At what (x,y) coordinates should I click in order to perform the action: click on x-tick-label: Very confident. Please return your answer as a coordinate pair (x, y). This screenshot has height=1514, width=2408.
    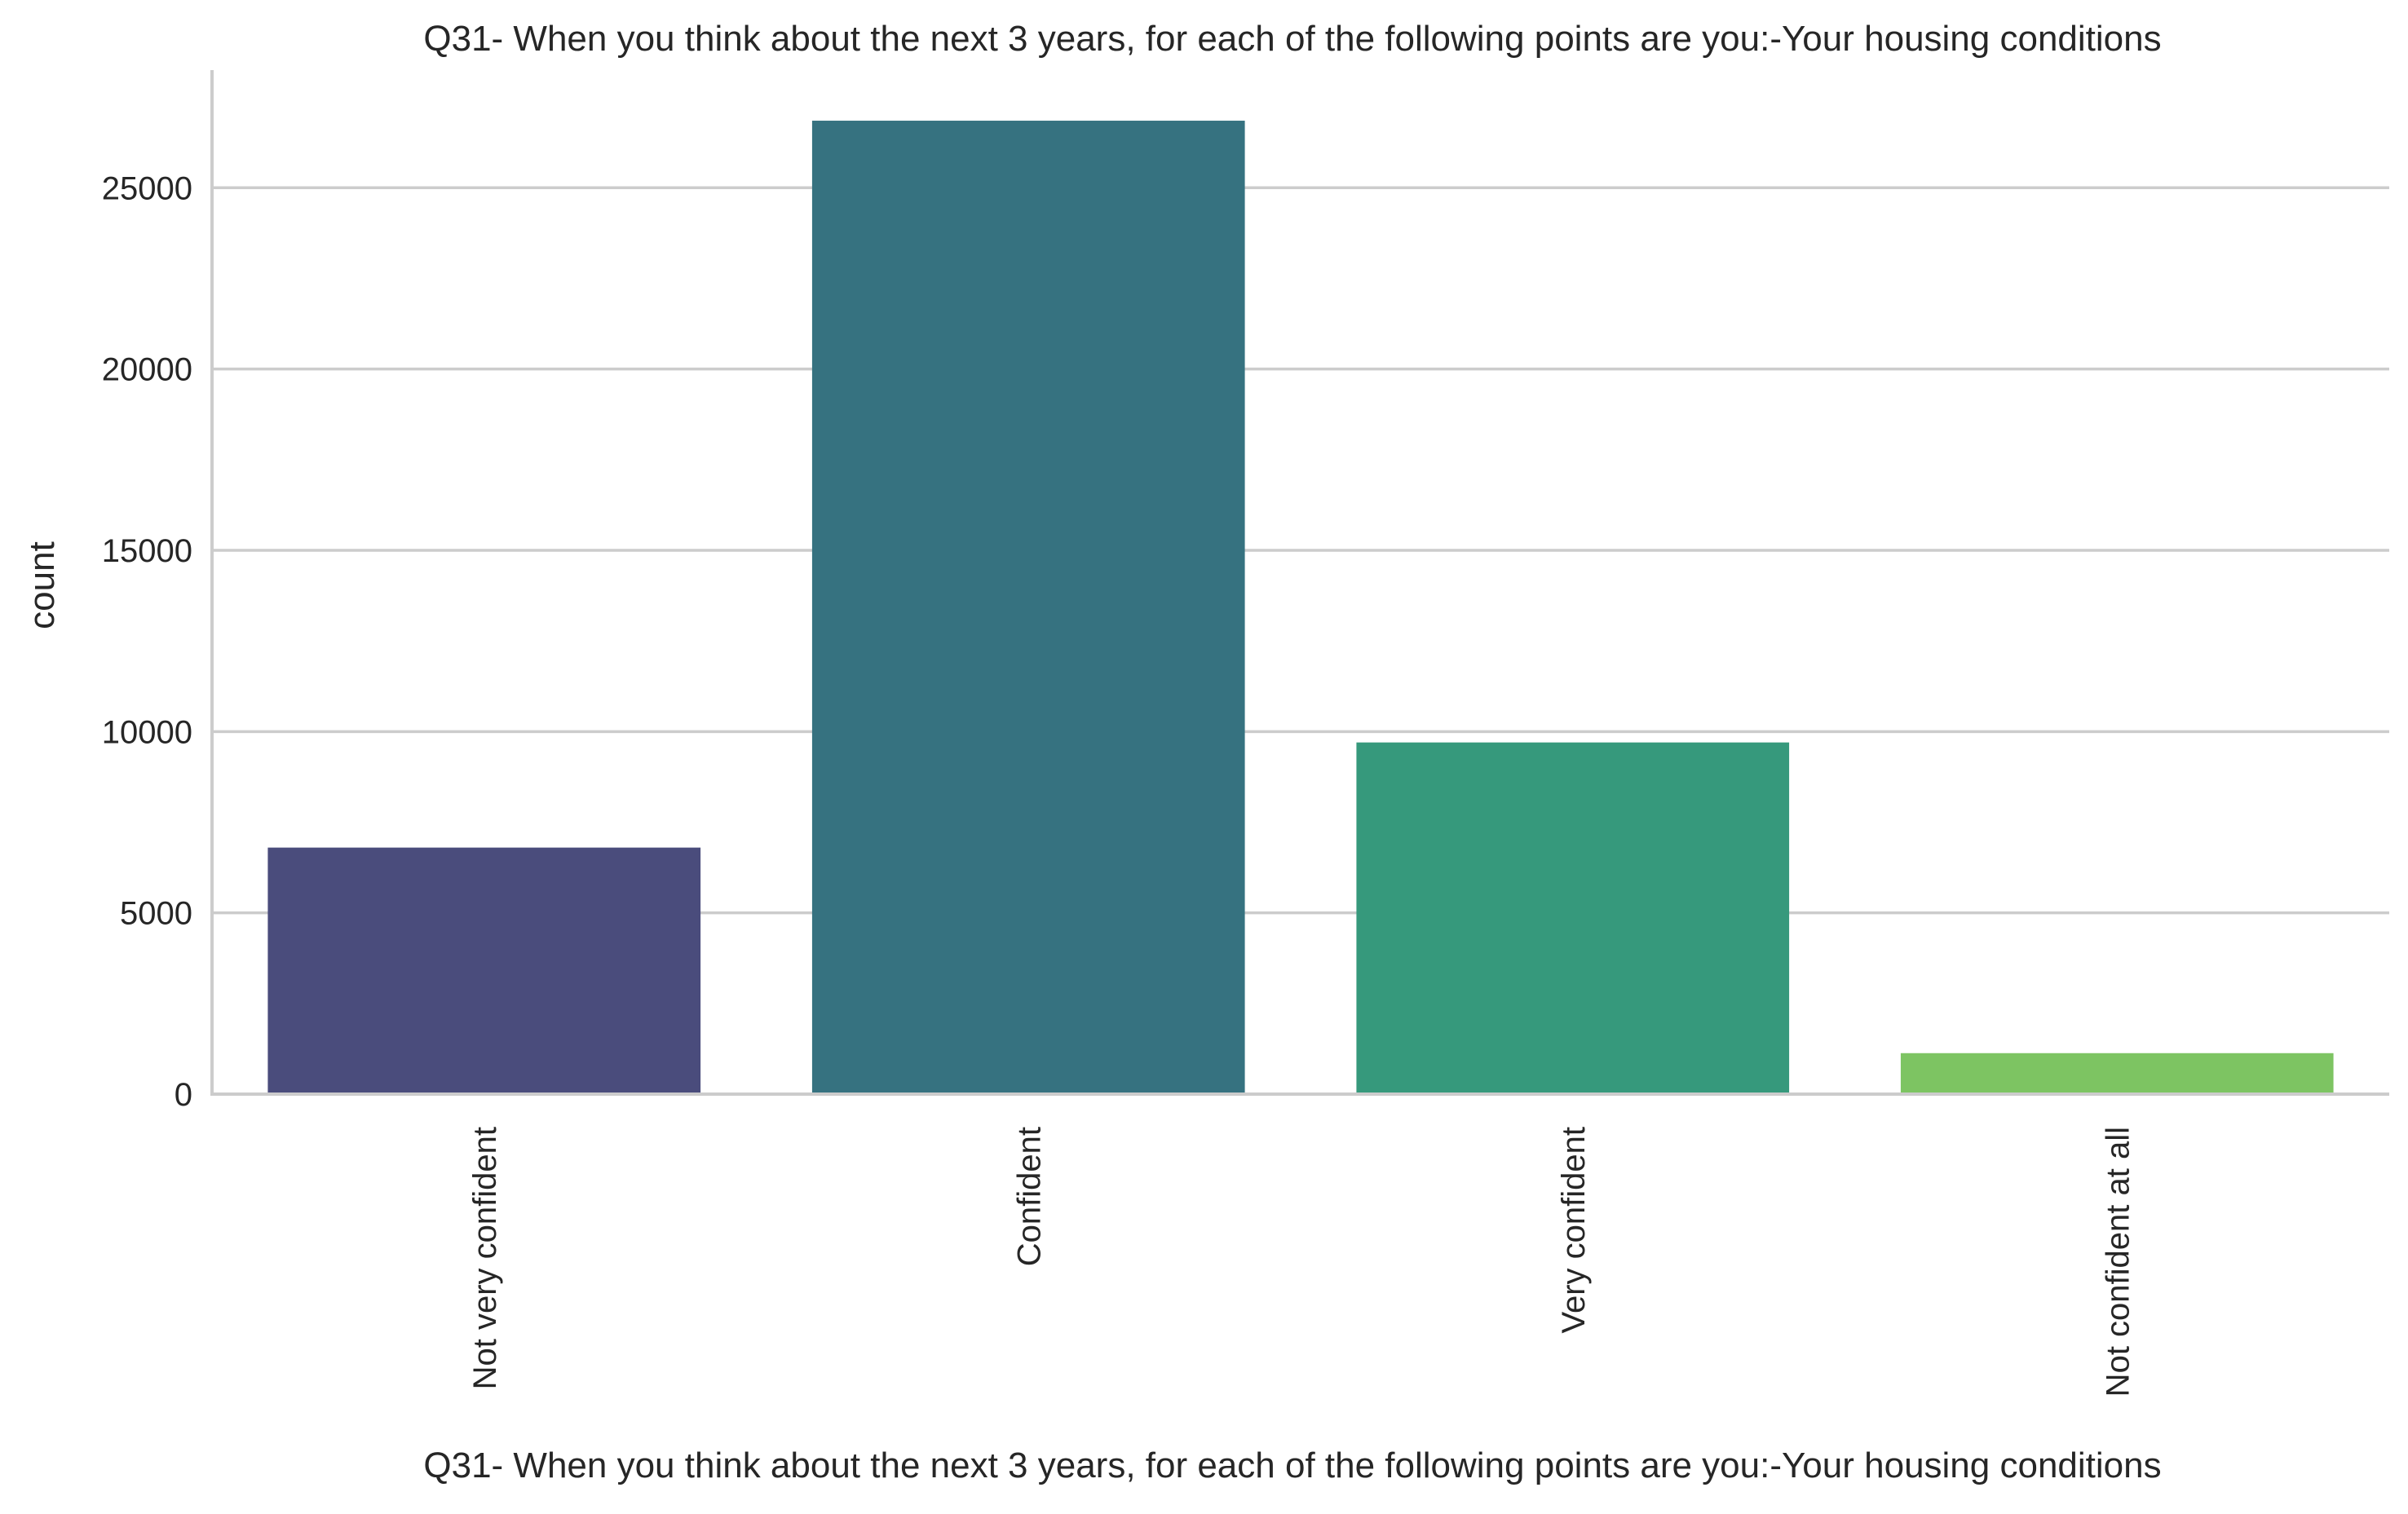
    Looking at the image, I should click on (1574, 1230).